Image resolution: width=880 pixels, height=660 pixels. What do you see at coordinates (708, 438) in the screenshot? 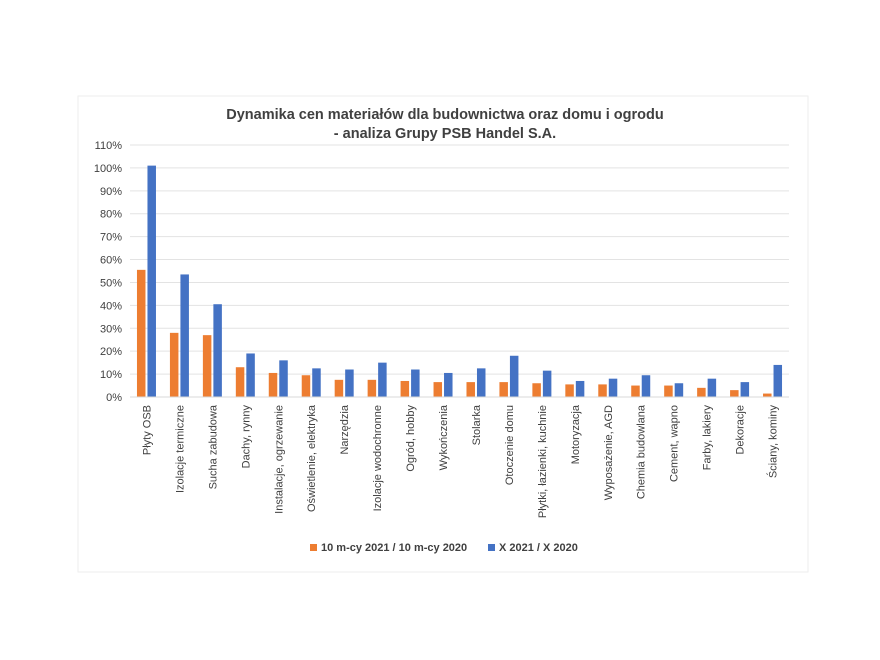
I see `x-tick-label: Farby, lakiery` at bounding box center [708, 438].